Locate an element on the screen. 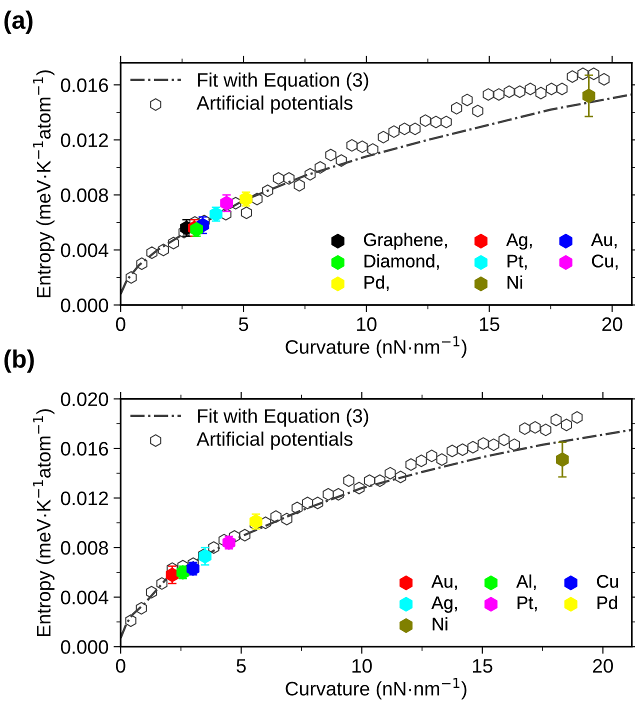  legend-label: Diamond, is located at coordinates (401, 262).